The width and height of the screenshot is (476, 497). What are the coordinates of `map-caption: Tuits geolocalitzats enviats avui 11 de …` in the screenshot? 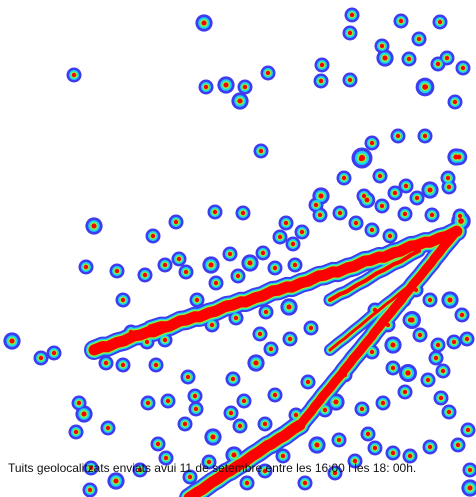 It's located at (212, 468).